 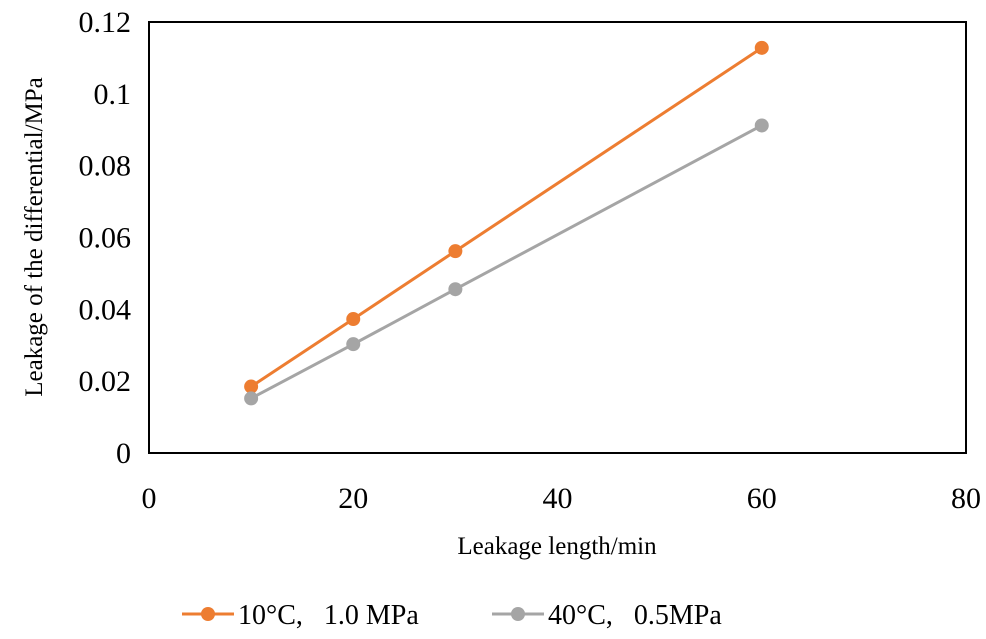 What do you see at coordinates (105, 166) in the screenshot?
I see `y-tick-label: 0.08` at bounding box center [105, 166].